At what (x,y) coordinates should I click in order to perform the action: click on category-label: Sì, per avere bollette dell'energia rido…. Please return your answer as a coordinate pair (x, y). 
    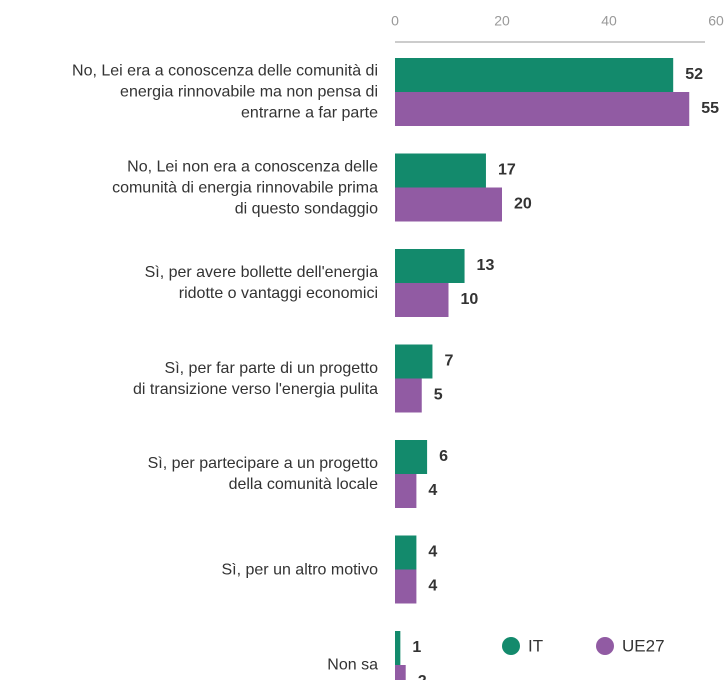
    Looking at the image, I should click on (261, 283).